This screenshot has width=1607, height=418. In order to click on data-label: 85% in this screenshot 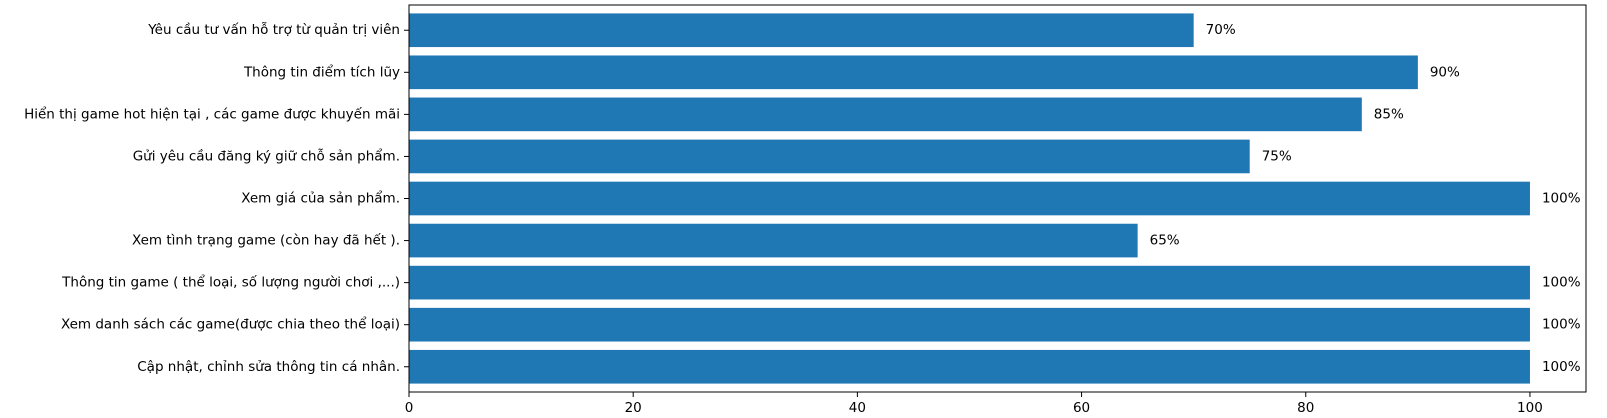, I will do `click(1389, 114)`.